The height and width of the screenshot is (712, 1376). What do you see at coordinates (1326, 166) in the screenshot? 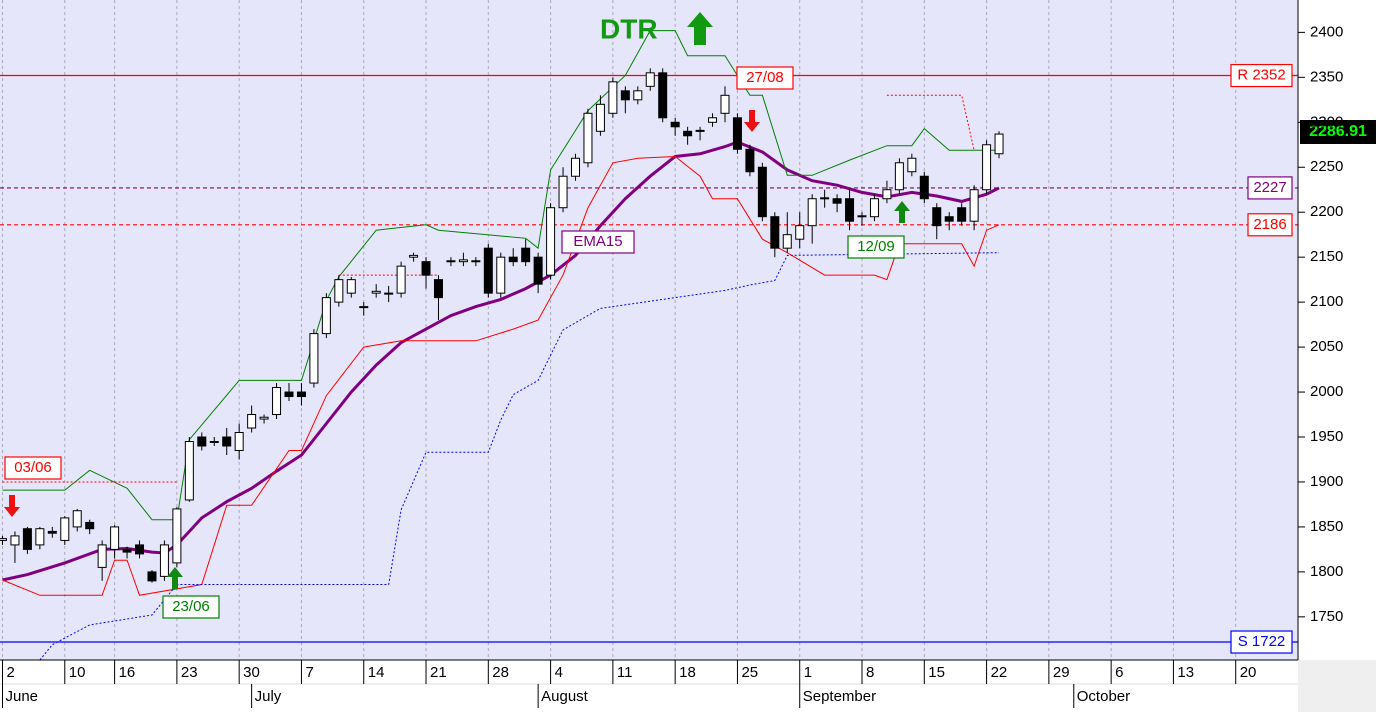
I see `y-tick-label: 2250` at bounding box center [1326, 166].